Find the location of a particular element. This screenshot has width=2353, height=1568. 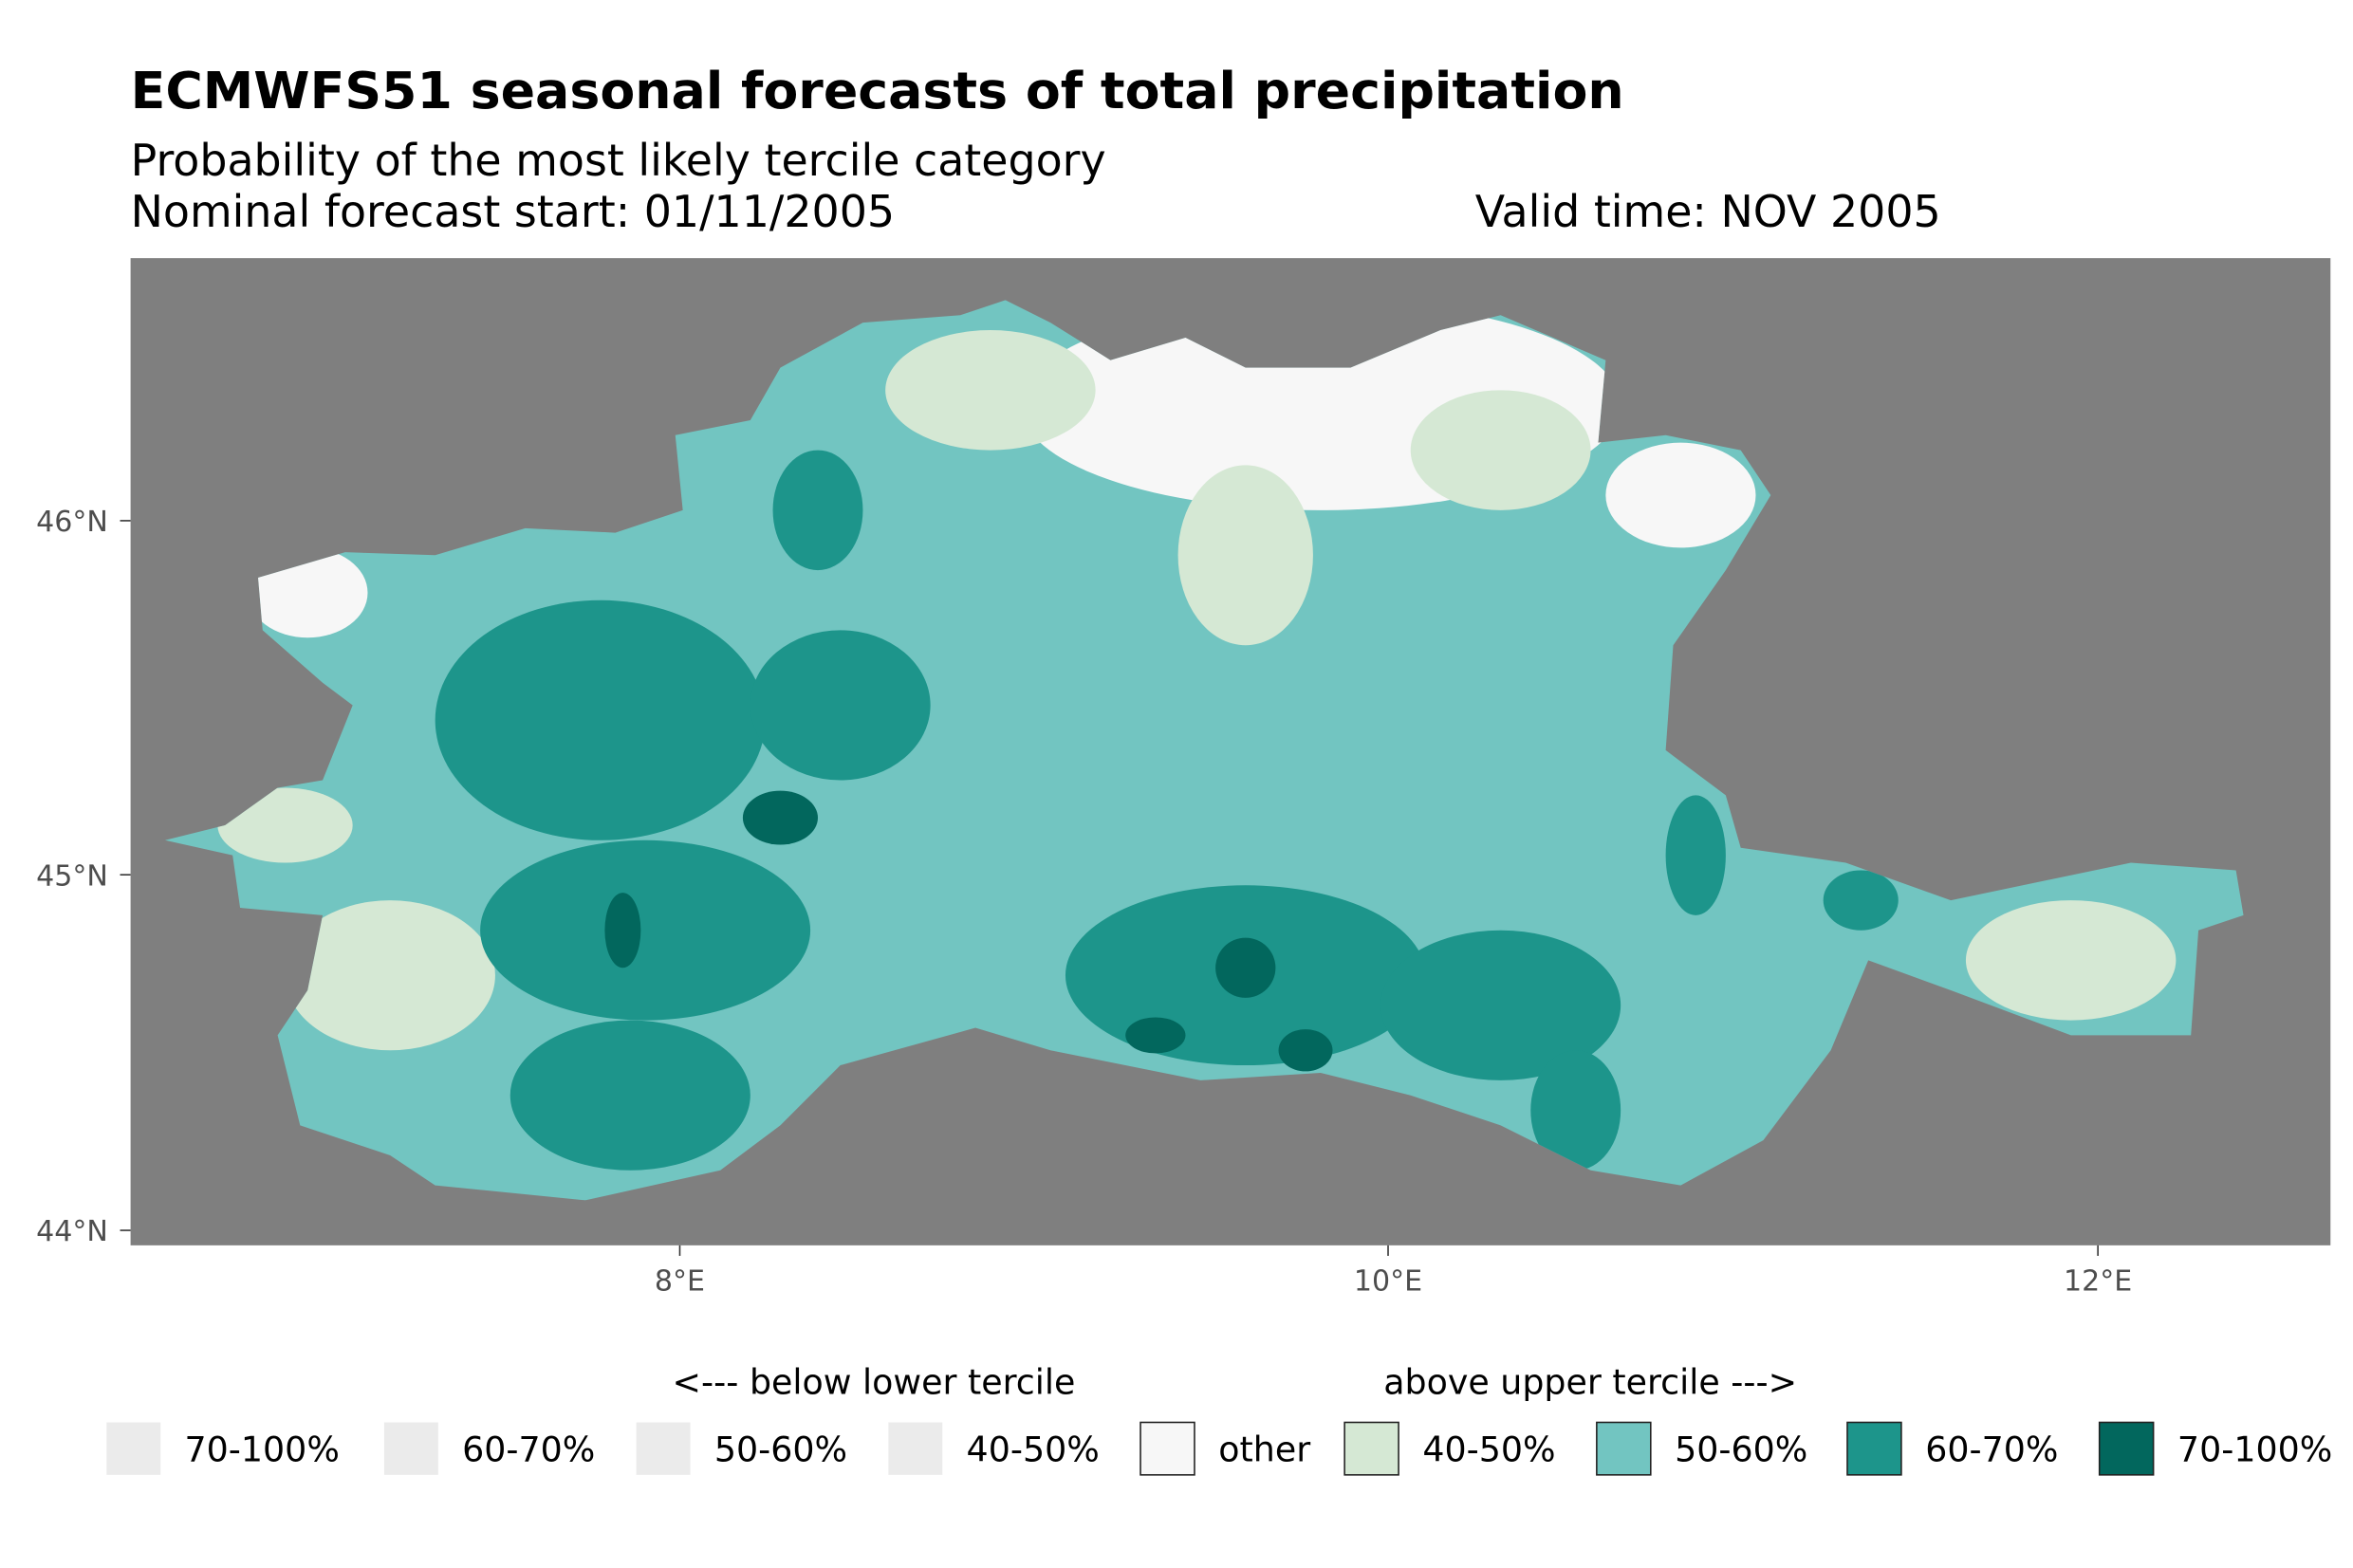

y-axis: 46°N 45°N 44°N is located at coordinates (83, 877).